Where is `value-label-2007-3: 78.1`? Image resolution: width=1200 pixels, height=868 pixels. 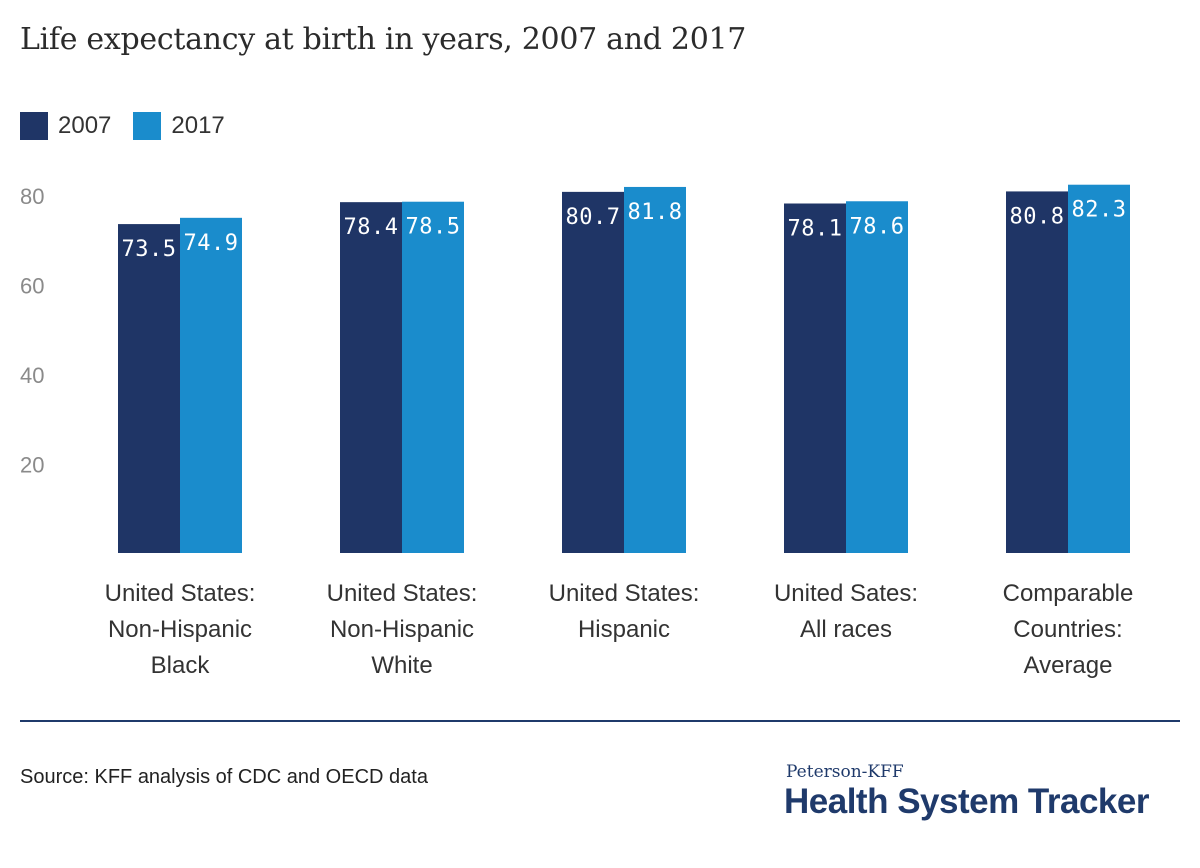 value-label-2007-3: 78.1 is located at coordinates (815, 229).